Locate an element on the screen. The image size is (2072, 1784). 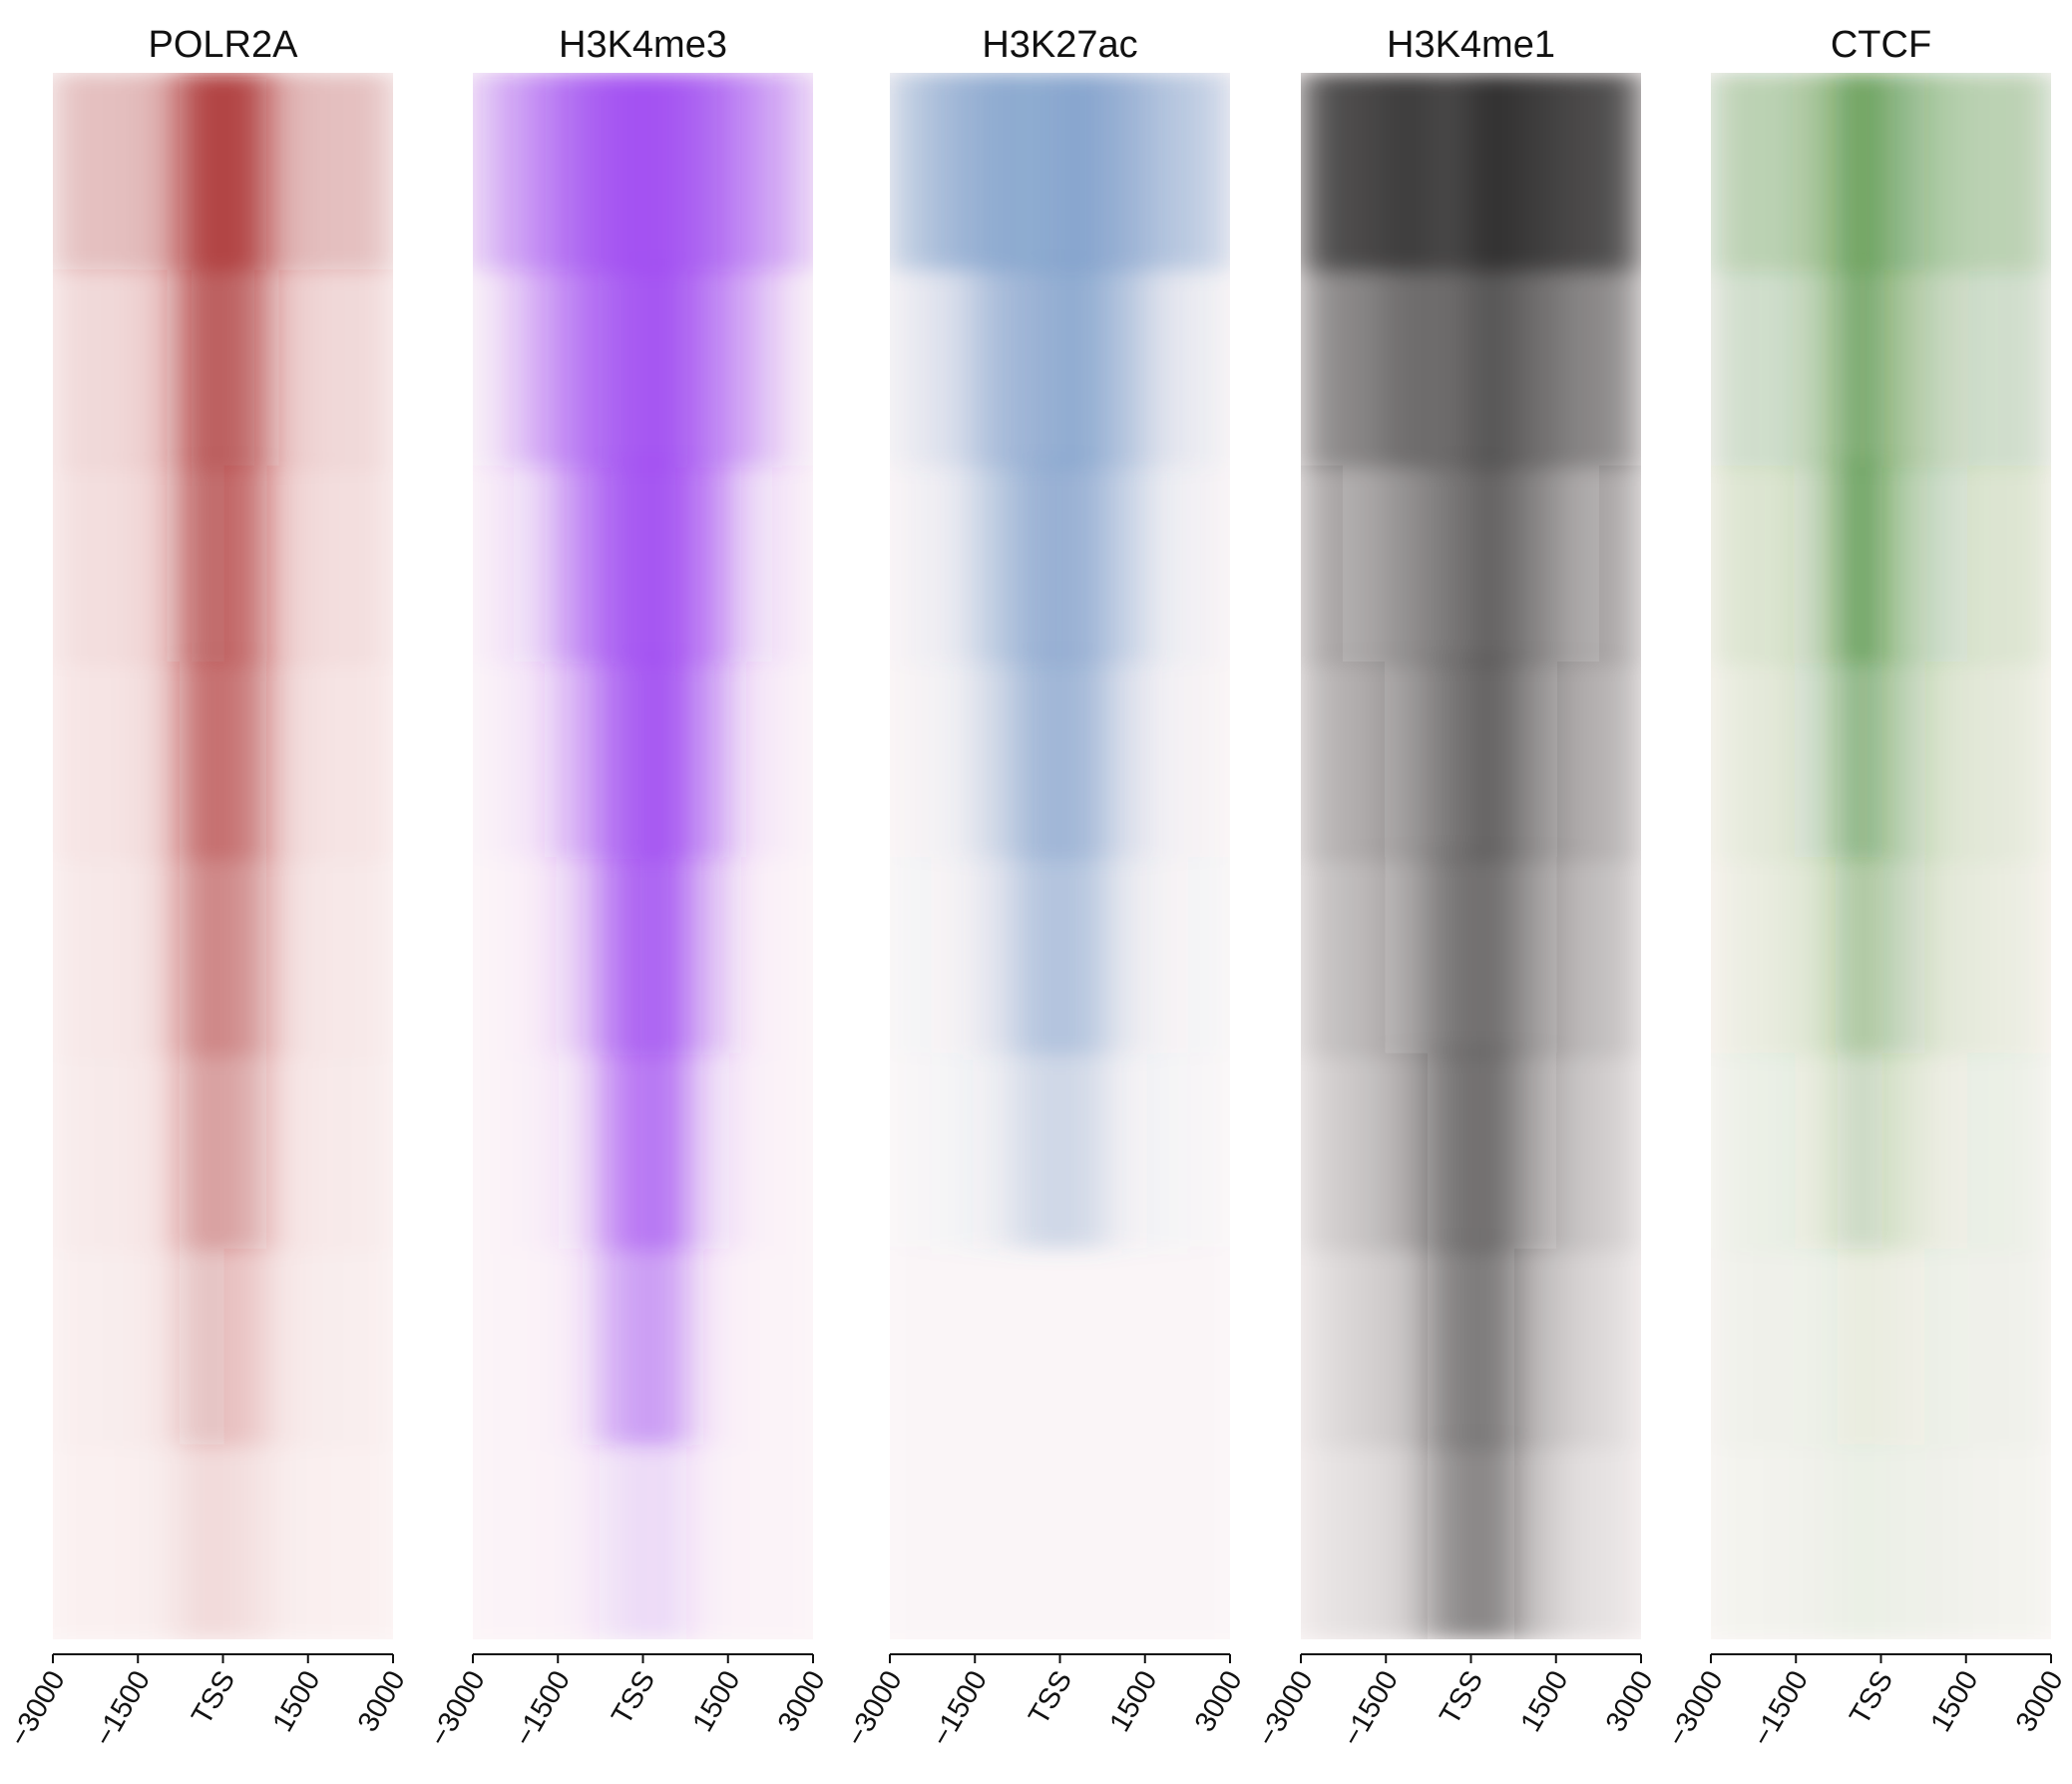
cells is located at coordinates (1059, 856).